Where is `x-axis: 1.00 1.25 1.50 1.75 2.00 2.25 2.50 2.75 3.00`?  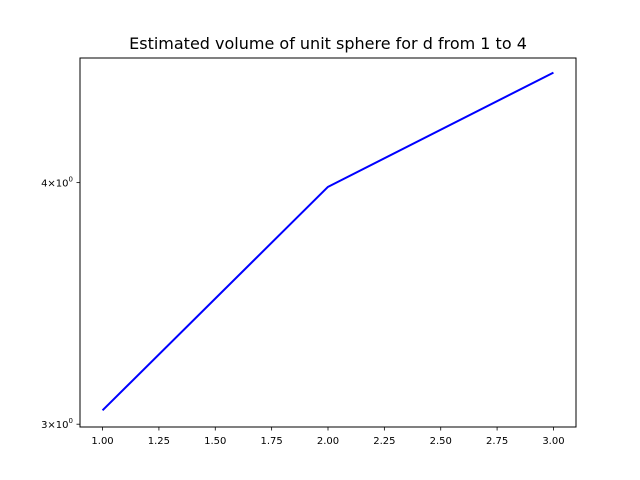 x-axis: 1.00 1.25 1.50 1.75 2.00 2.25 2.50 2.75 3.00 is located at coordinates (328, 437).